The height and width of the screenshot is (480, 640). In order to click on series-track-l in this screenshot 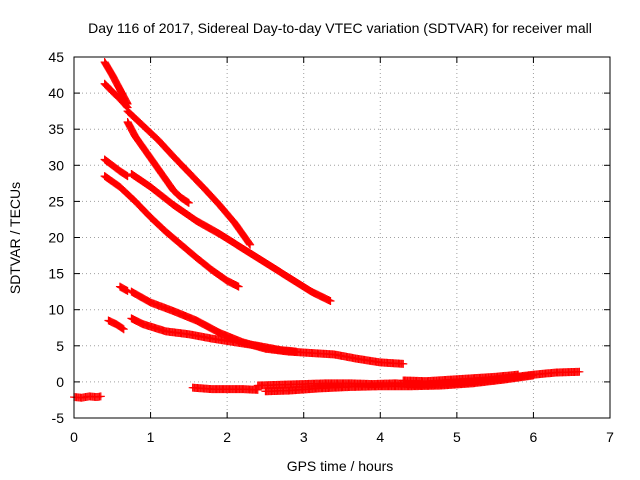, I will do `click(214, 335)`.